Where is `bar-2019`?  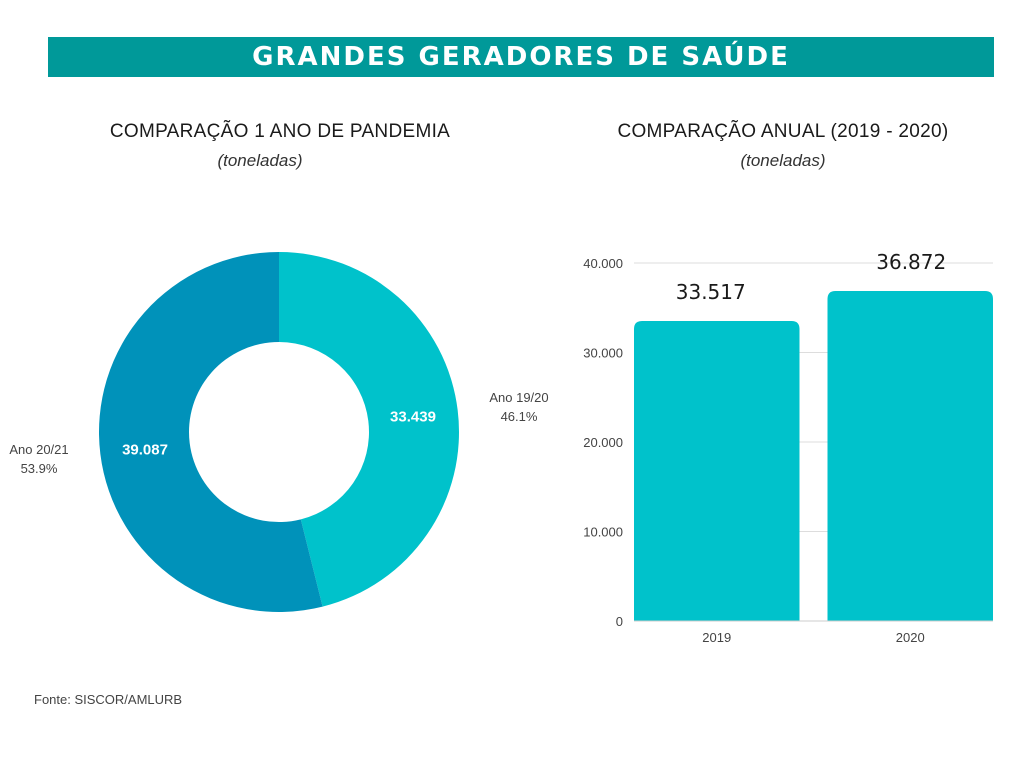 bar-2019 is located at coordinates (717, 471).